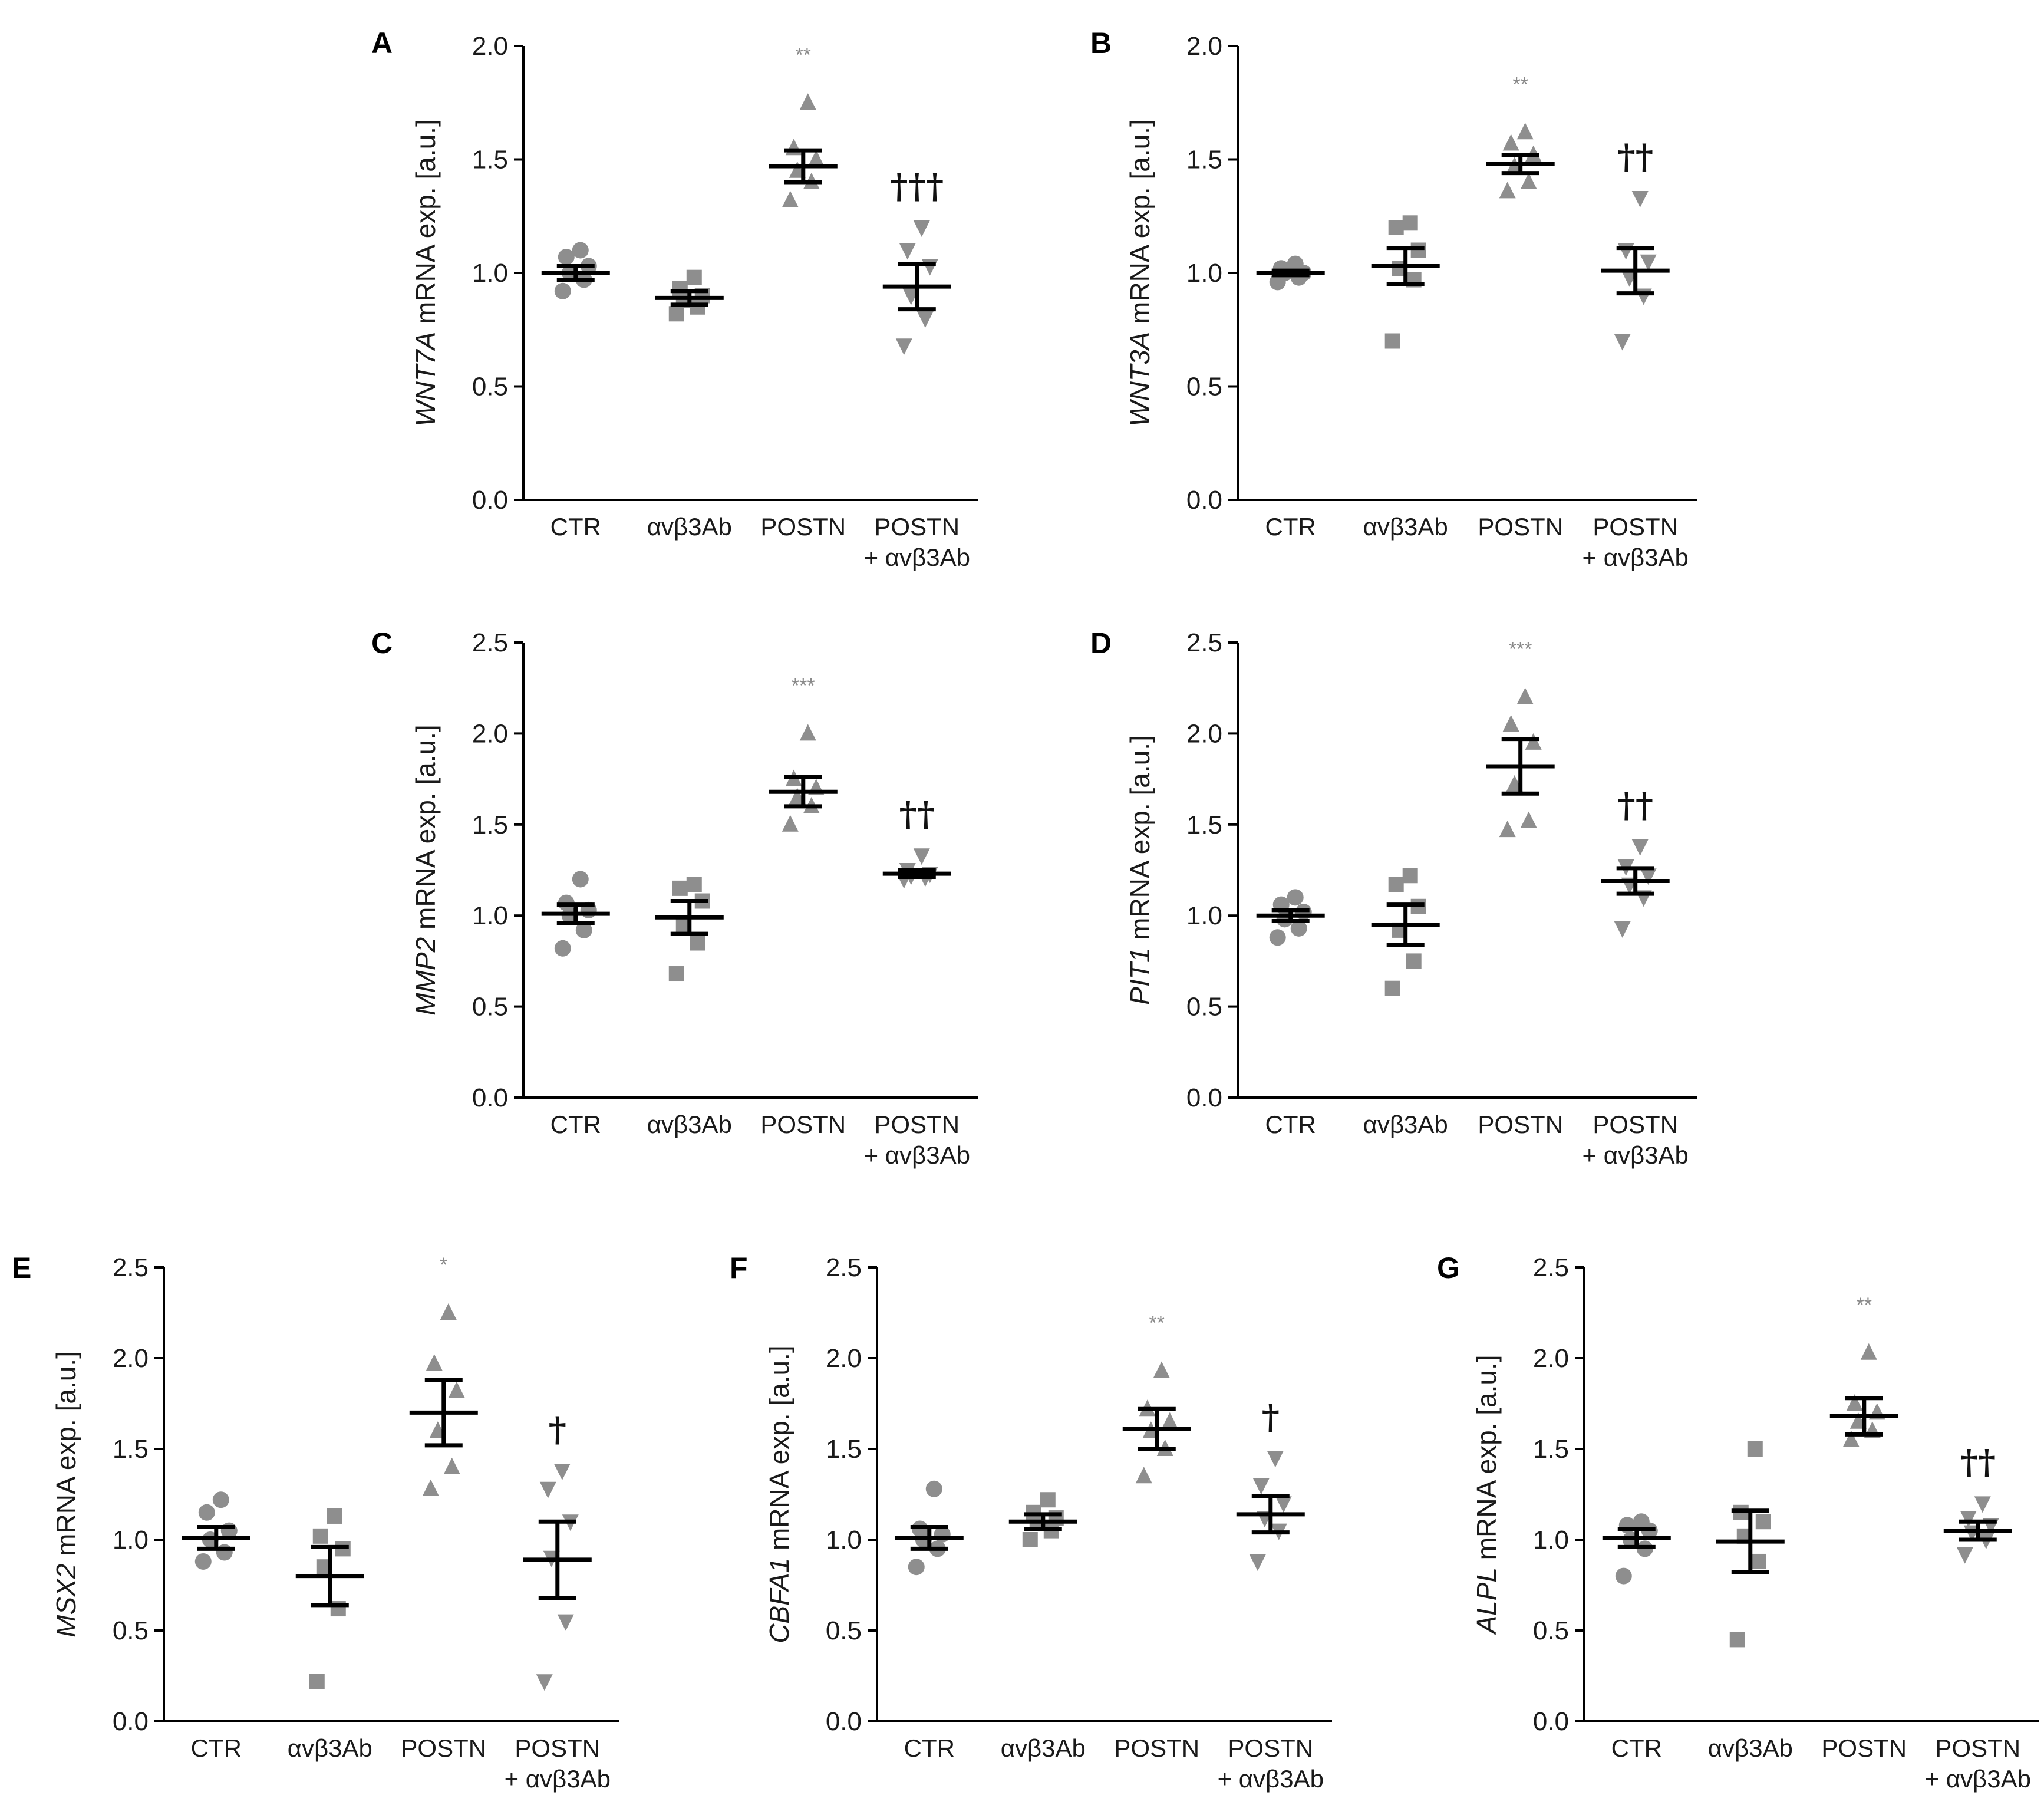 Image resolution: width=2044 pixels, height=1815 pixels. I want to click on significance-star: *, so click(443, 1265).